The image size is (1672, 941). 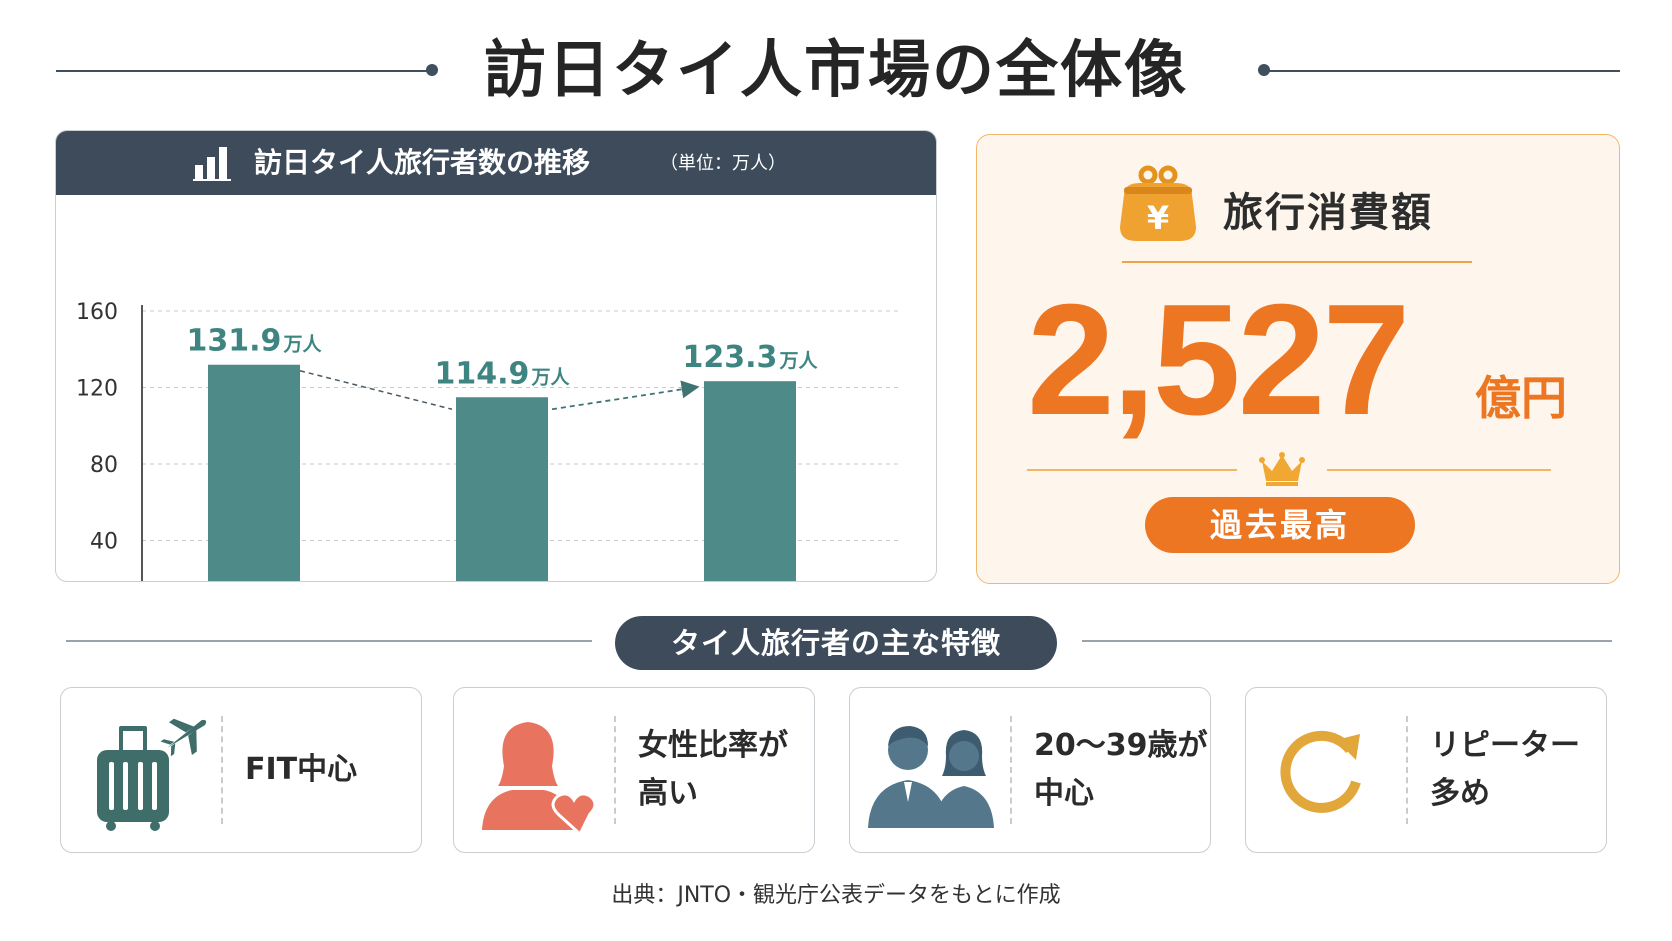 I want to click on crown-icon, so click(x=1282, y=469).